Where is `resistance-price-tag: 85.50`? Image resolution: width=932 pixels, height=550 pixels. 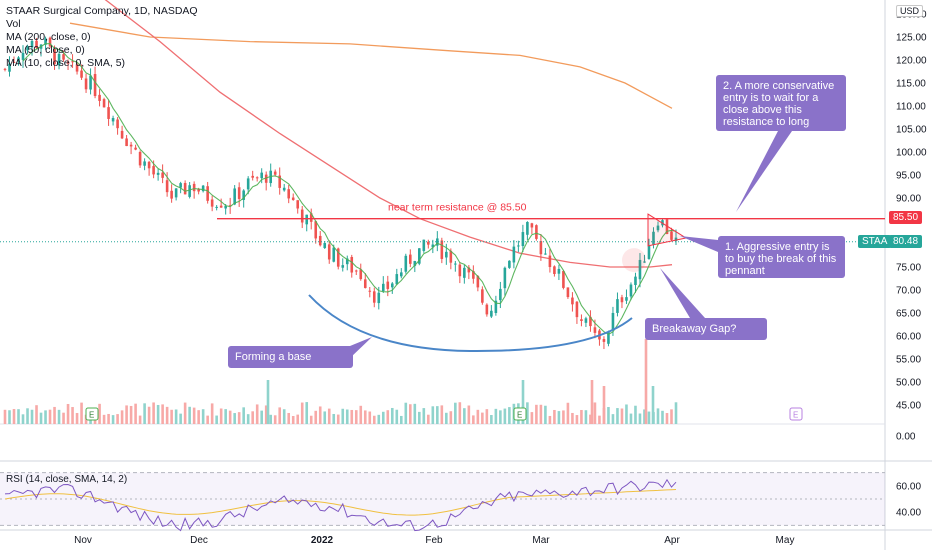
resistance-price-tag: 85.50 is located at coordinates (906, 217).